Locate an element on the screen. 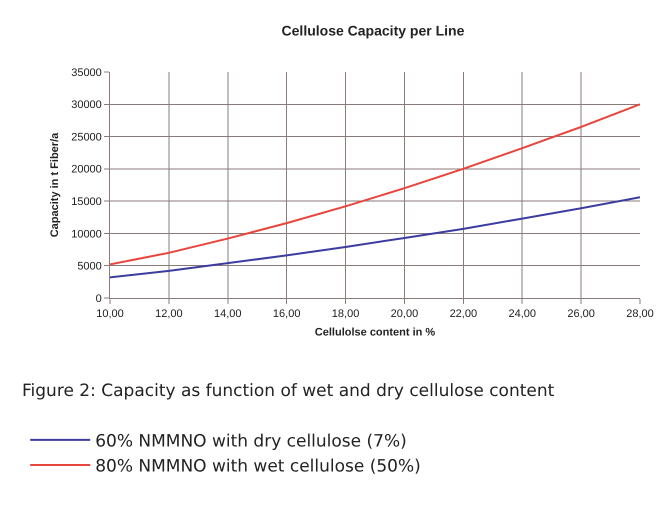  y-tick-label: 20000 is located at coordinates (86, 170).